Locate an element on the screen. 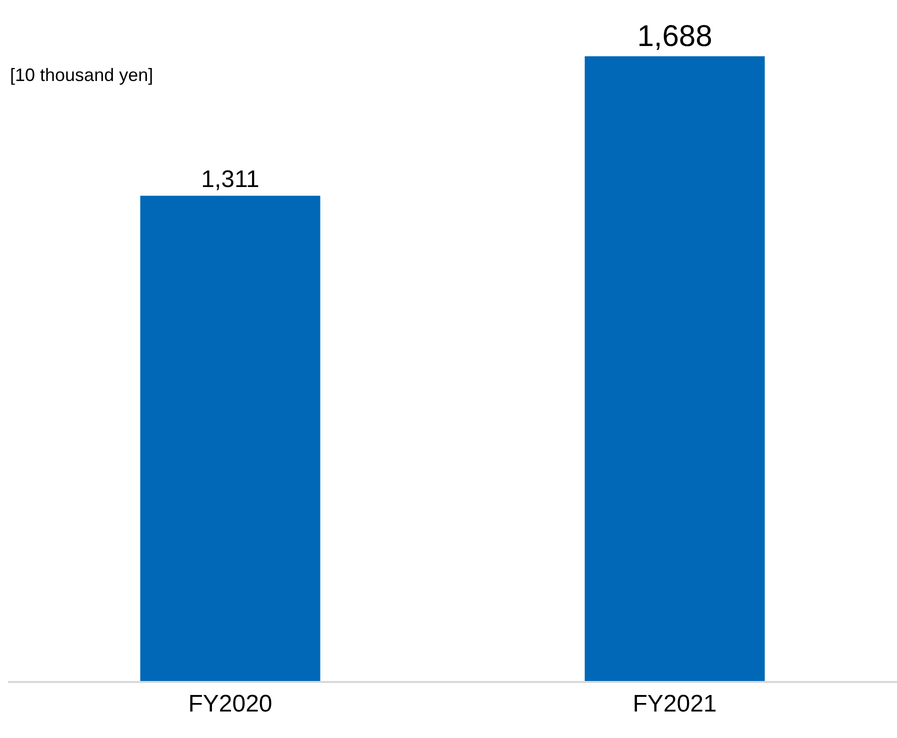  data-label: 1,688 is located at coordinates (674, 37).